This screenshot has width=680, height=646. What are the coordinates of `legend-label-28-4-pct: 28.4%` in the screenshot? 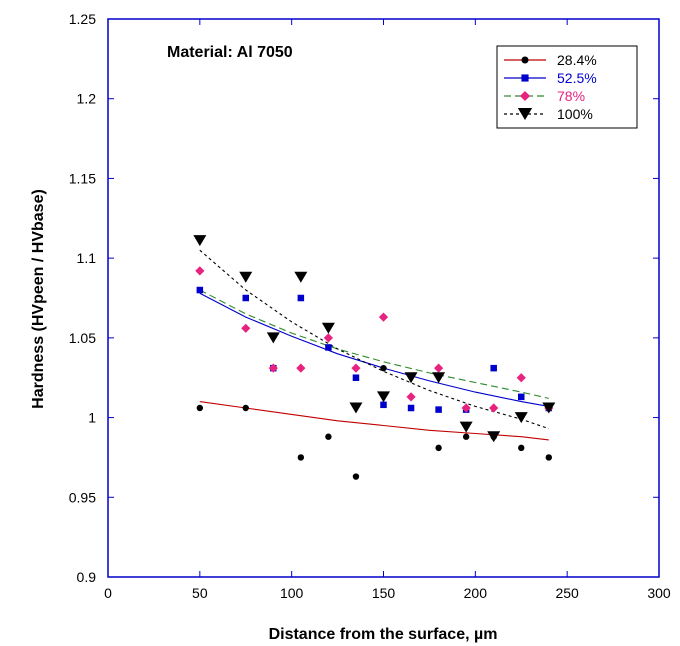 It's located at (577, 60).